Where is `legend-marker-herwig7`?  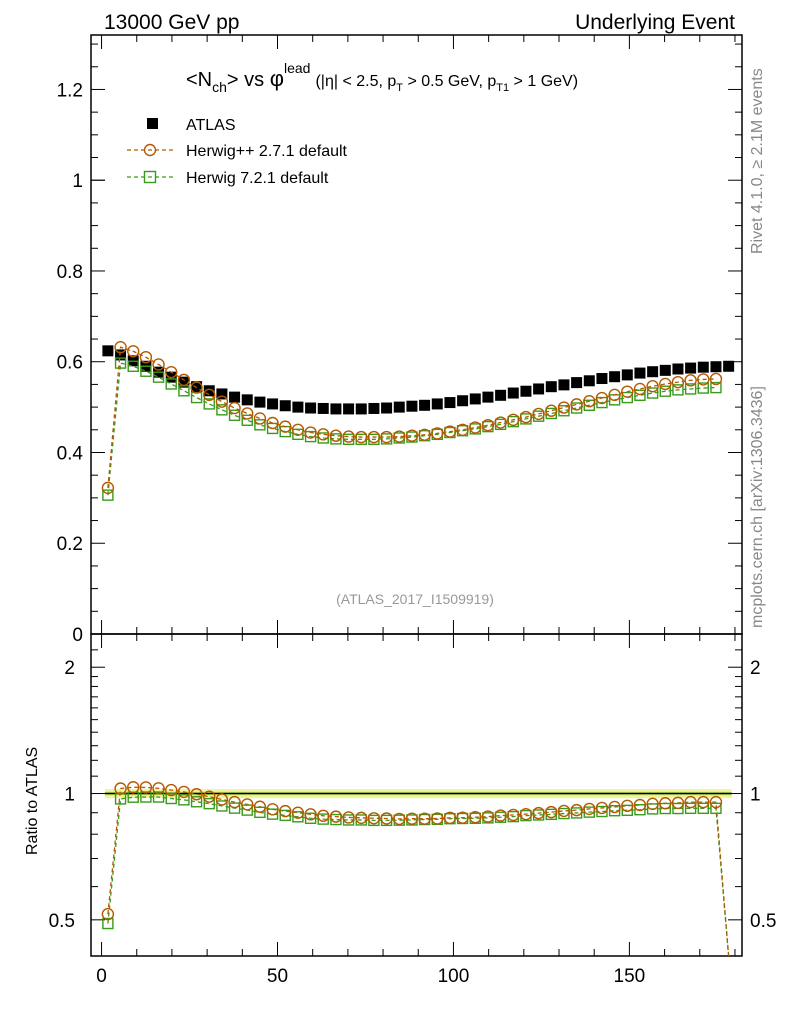
legend-marker-herwig7 is located at coordinates (150, 177).